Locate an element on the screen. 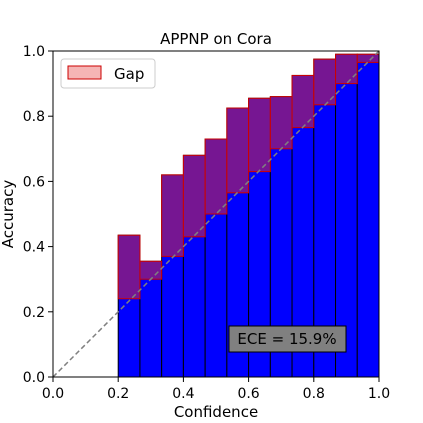 This screenshot has width=423, height=423. y-tick-label: 0.2 is located at coordinates (34, 313).